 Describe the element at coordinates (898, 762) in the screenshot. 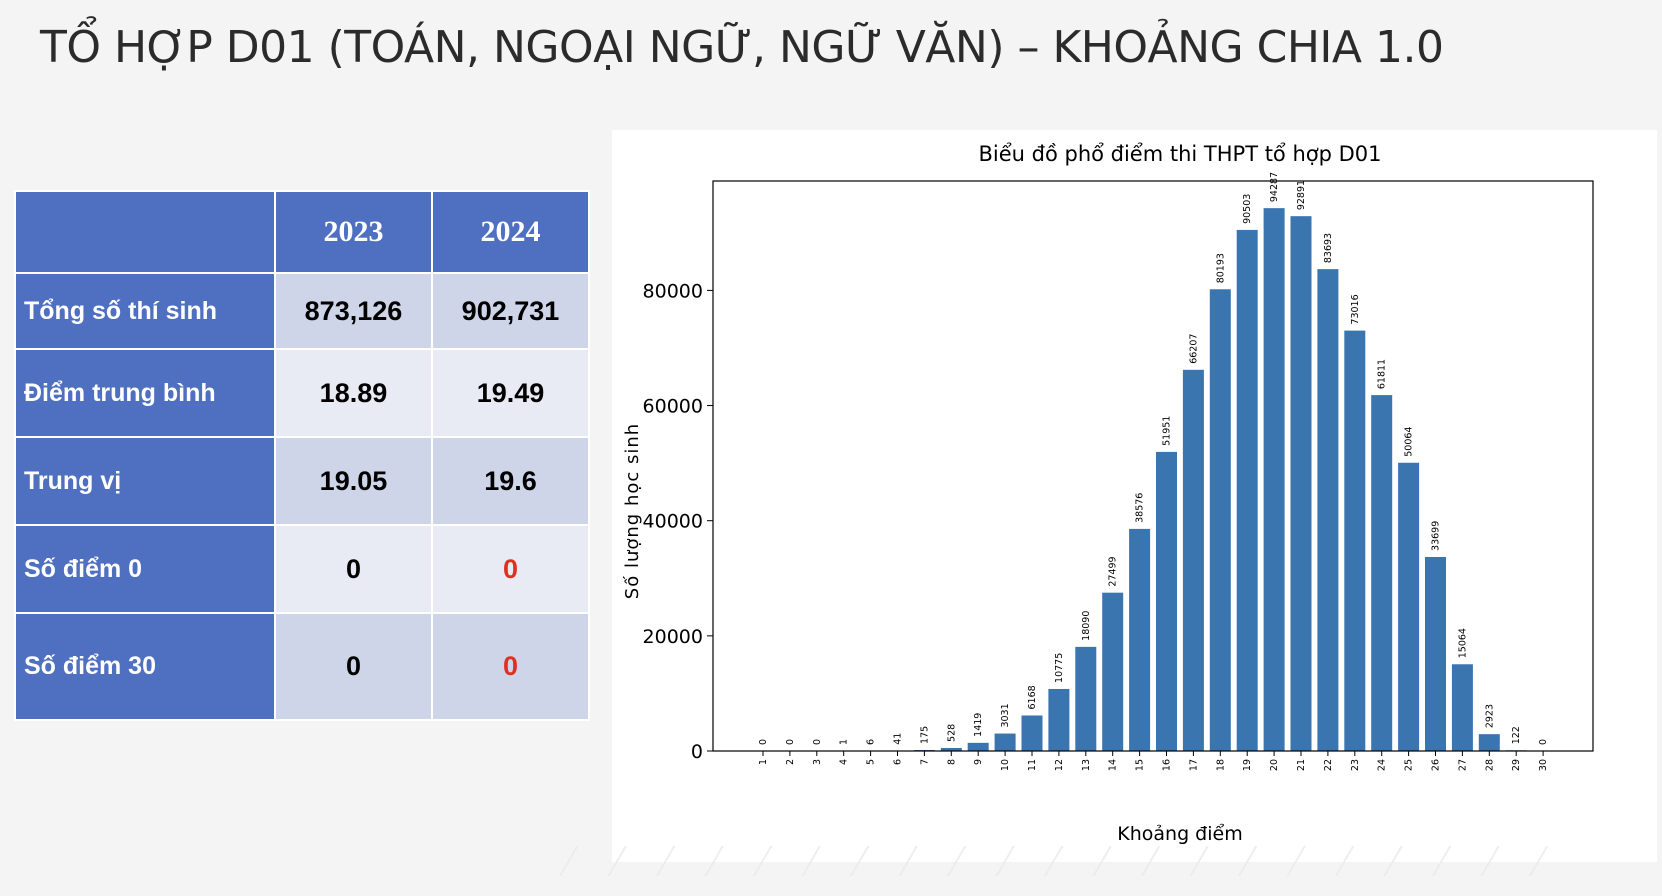

I see `x-tick-label-6: 6` at that location.